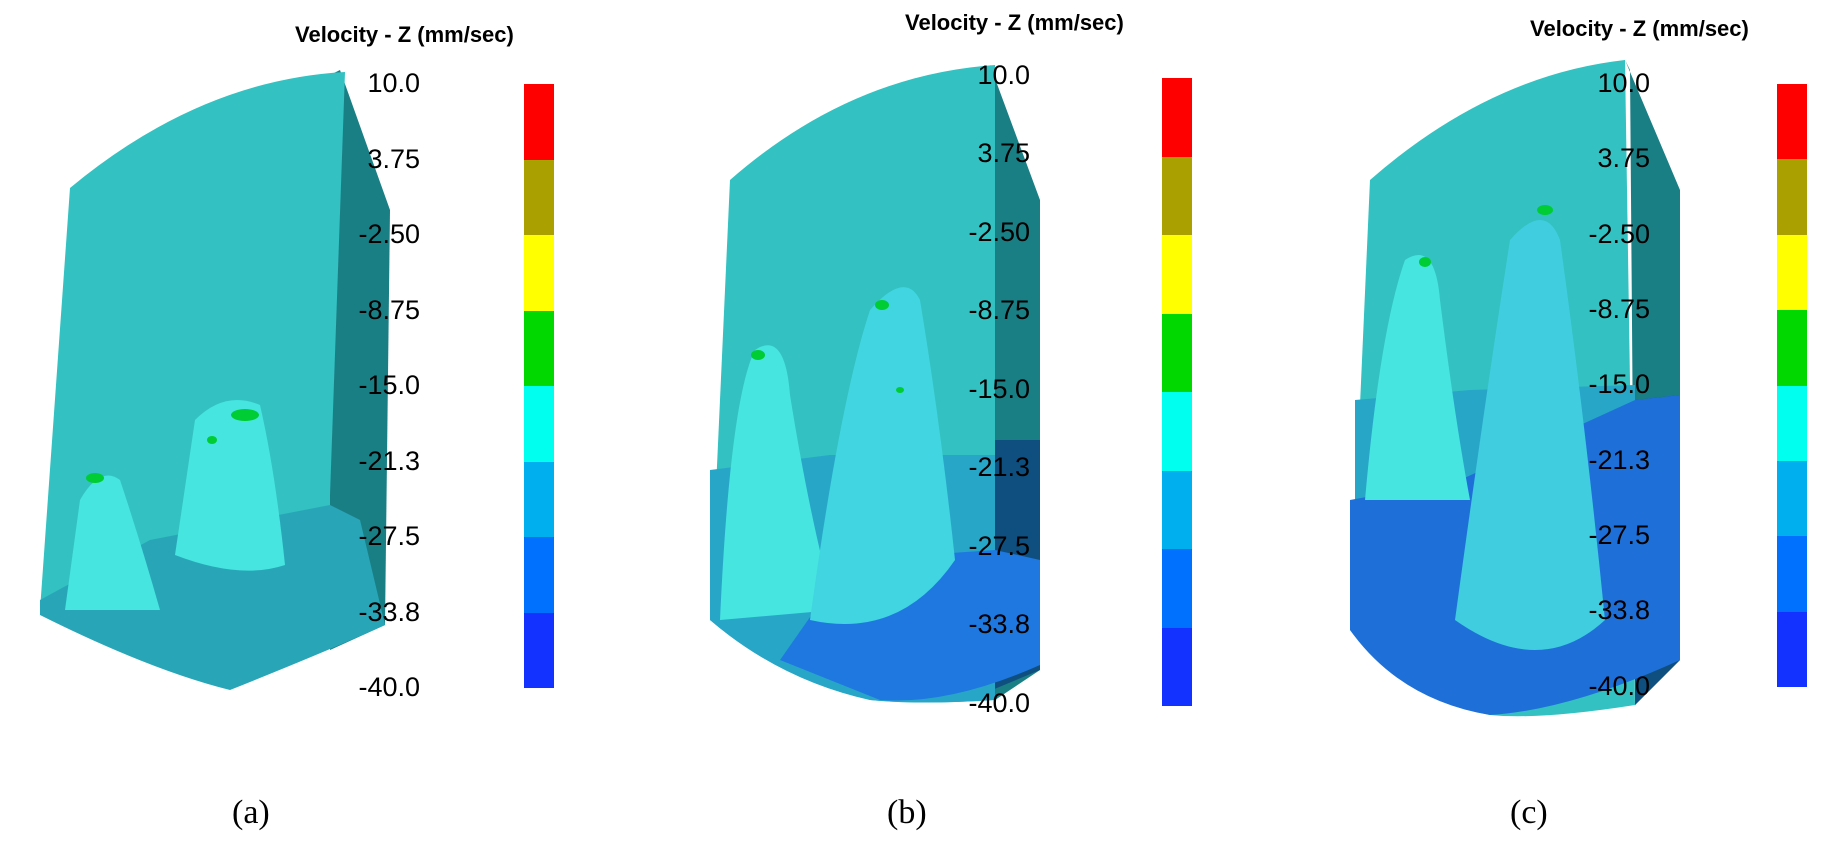 The width and height of the screenshot is (1827, 844). What do you see at coordinates (1014, 22) in the screenshot?
I see `legend-title-b: Velocity - Z (mm/sec)` at bounding box center [1014, 22].